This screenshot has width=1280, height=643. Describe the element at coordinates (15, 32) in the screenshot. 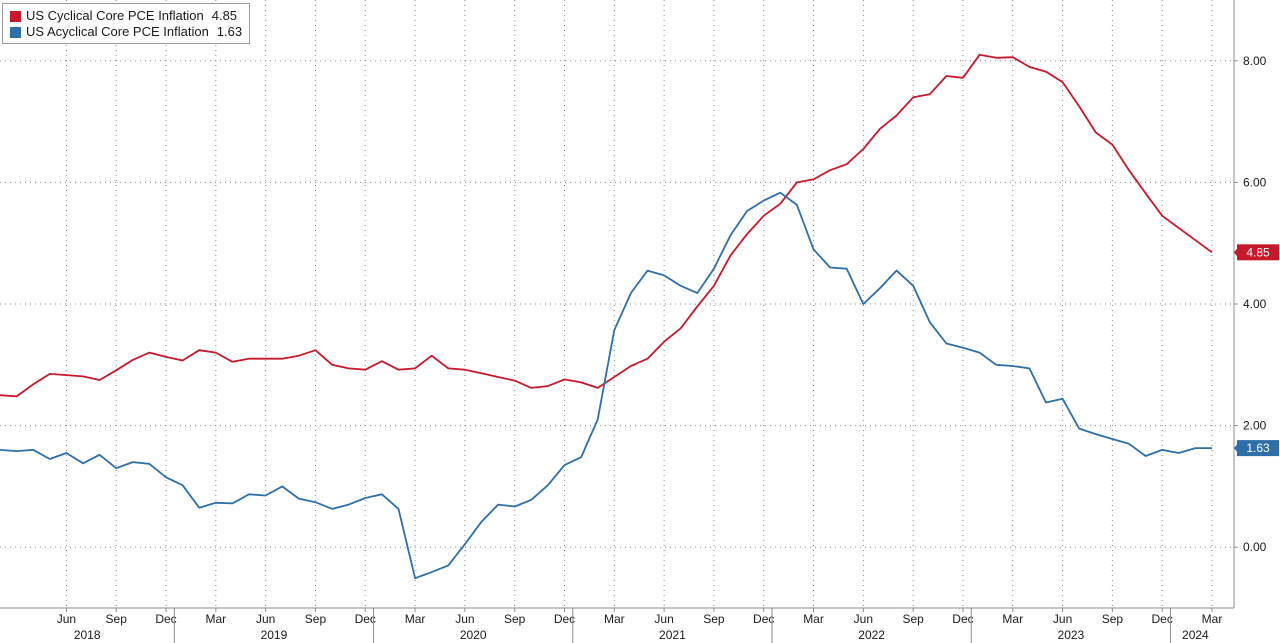

I see `legend-swatch-acyclical` at that location.